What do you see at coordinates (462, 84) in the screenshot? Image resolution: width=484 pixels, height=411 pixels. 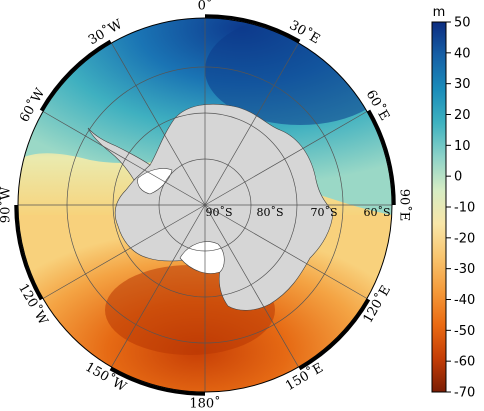 I see `colorbar-tick-label: 30` at bounding box center [462, 84].